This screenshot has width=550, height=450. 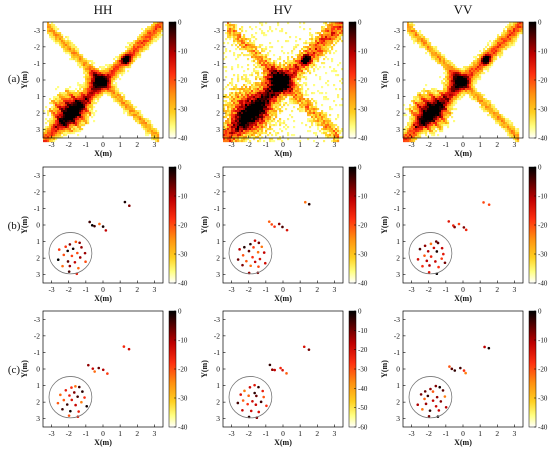 I want to click on panel-b-hh-ytick-label: -3, so click(x=37, y=175).